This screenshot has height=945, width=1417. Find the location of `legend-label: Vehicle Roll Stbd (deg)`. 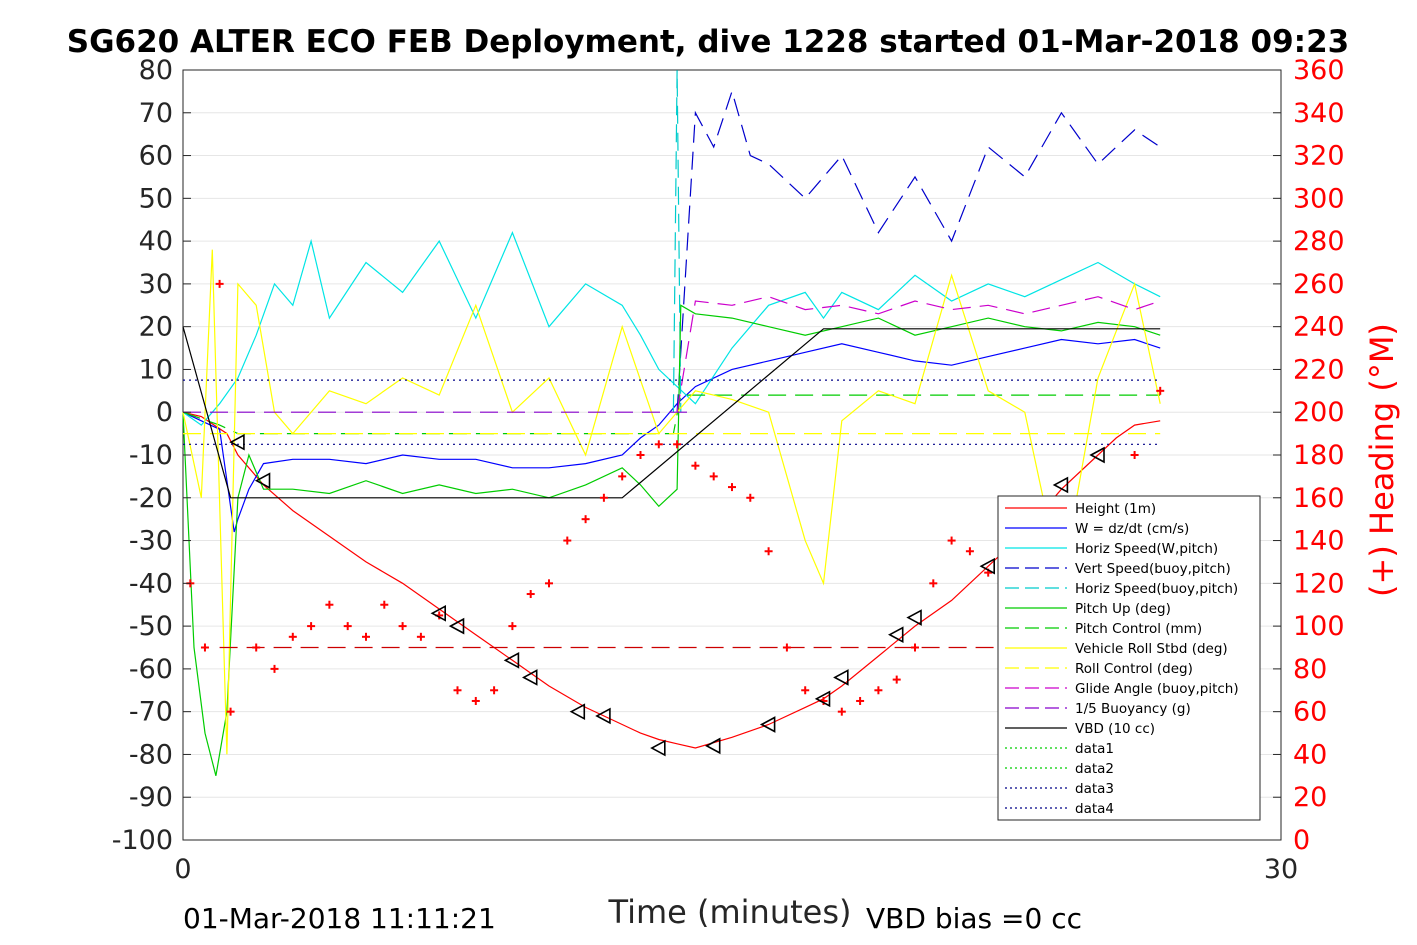

legend-label: Vehicle Roll Stbd (deg) is located at coordinates (1151, 649).